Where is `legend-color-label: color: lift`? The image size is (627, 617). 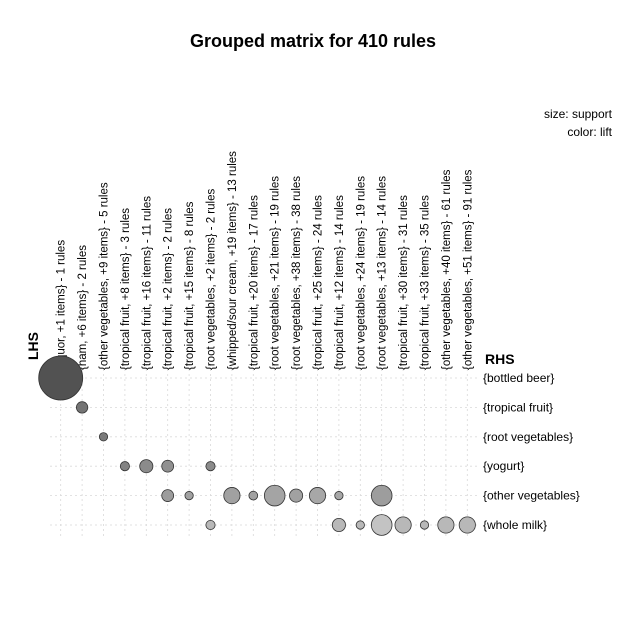 legend-color-label: color: lift is located at coordinates (589, 132).